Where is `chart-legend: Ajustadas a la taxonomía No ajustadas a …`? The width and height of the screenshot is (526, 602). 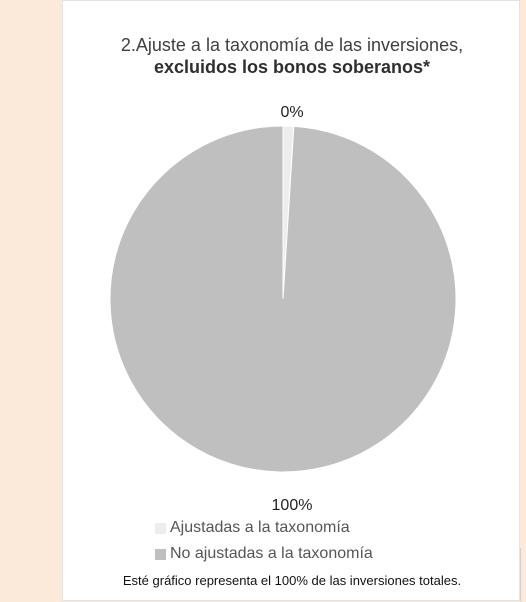 chart-legend: Ajustadas a la taxonomía No ajustadas a … is located at coordinates (264, 541).